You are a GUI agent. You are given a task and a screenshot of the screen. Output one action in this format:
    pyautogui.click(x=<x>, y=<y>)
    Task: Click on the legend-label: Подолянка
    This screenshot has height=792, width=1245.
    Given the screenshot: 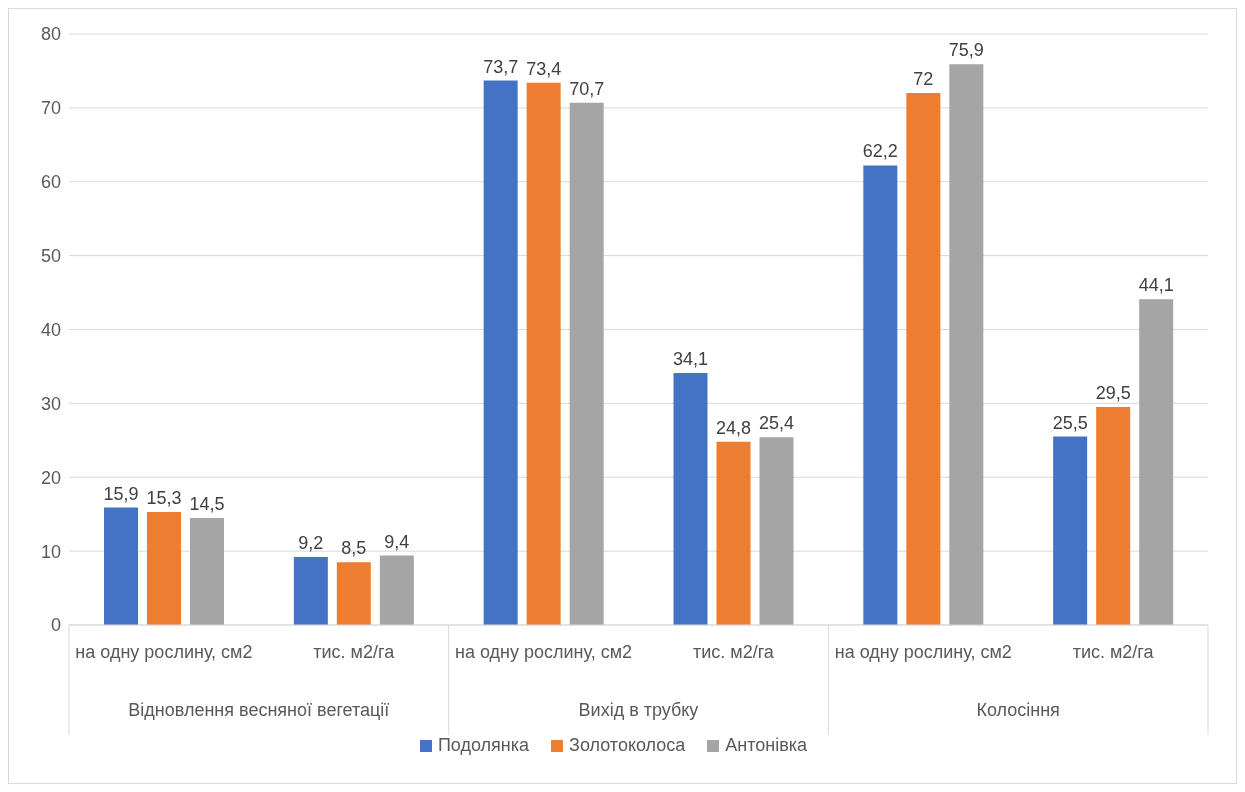 What is the action you would take?
    pyautogui.click(x=483, y=745)
    